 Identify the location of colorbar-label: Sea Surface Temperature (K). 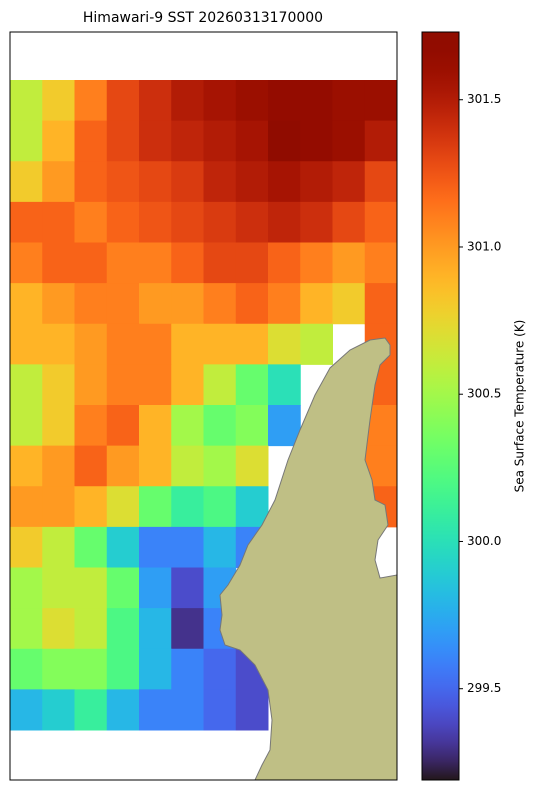
(520, 406).